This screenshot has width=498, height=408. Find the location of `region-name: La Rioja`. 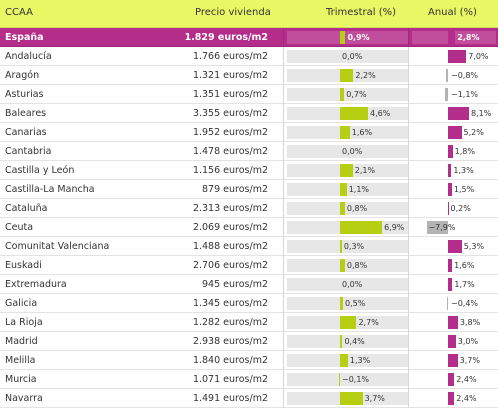

region-name: La Rioja is located at coordinates (24, 322).